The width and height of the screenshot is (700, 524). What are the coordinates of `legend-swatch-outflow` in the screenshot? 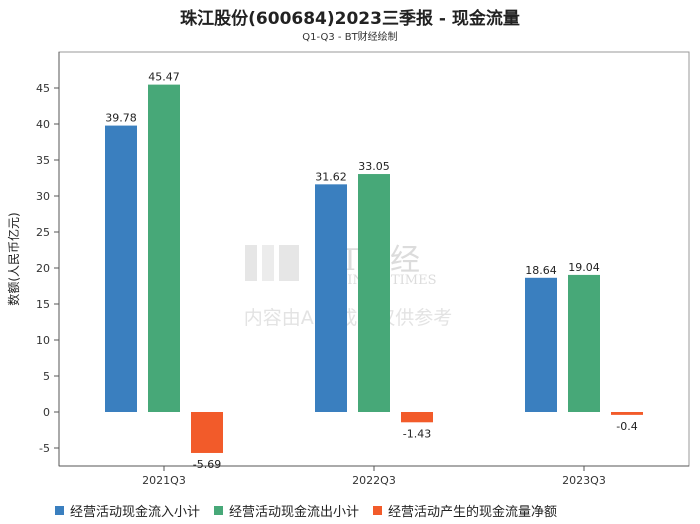 It's located at (219, 510).